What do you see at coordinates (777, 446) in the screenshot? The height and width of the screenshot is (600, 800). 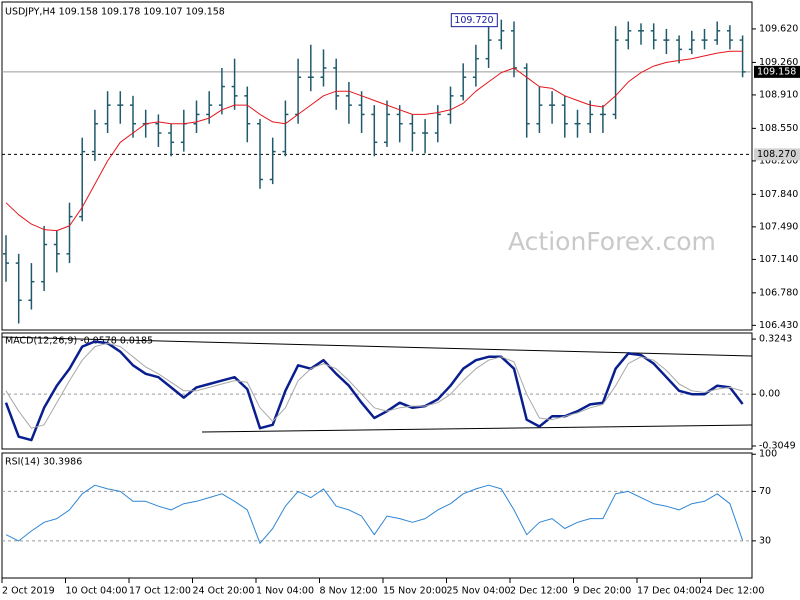 I see `y-tick-label: -0.3049` at bounding box center [777, 446].